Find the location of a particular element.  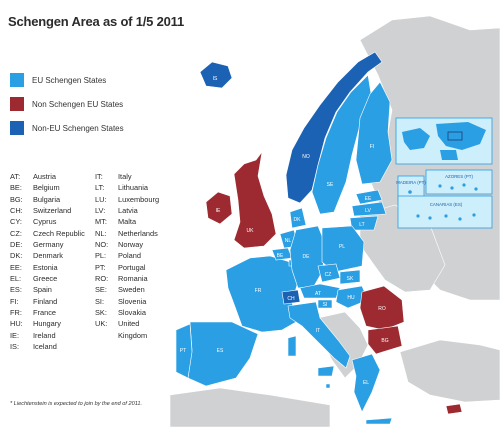

map-label-hu: HU is located at coordinates (351, 298).